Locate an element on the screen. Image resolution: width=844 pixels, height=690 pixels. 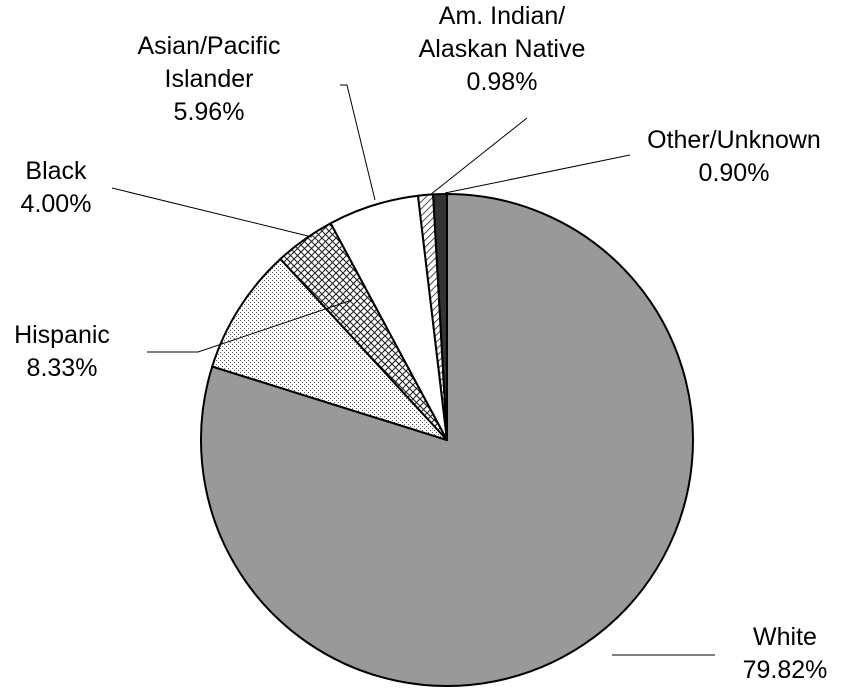
slice-name-4: Am. Indian/ is located at coordinates (502, 16).